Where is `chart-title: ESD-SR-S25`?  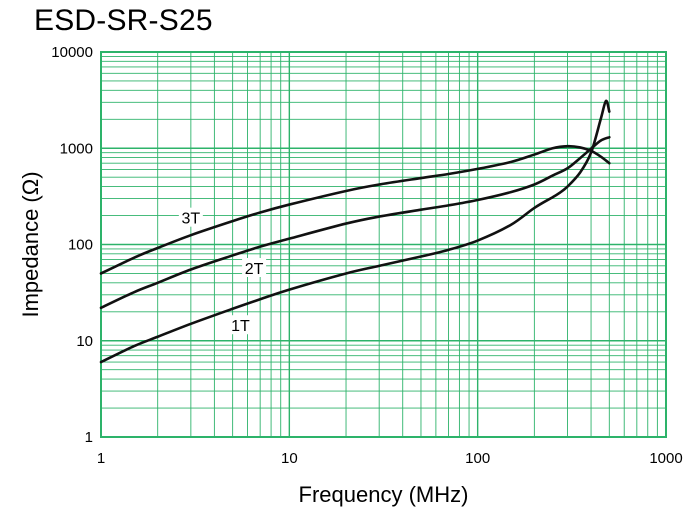 chart-title: ESD-SR-S25 is located at coordinates (123, 20).